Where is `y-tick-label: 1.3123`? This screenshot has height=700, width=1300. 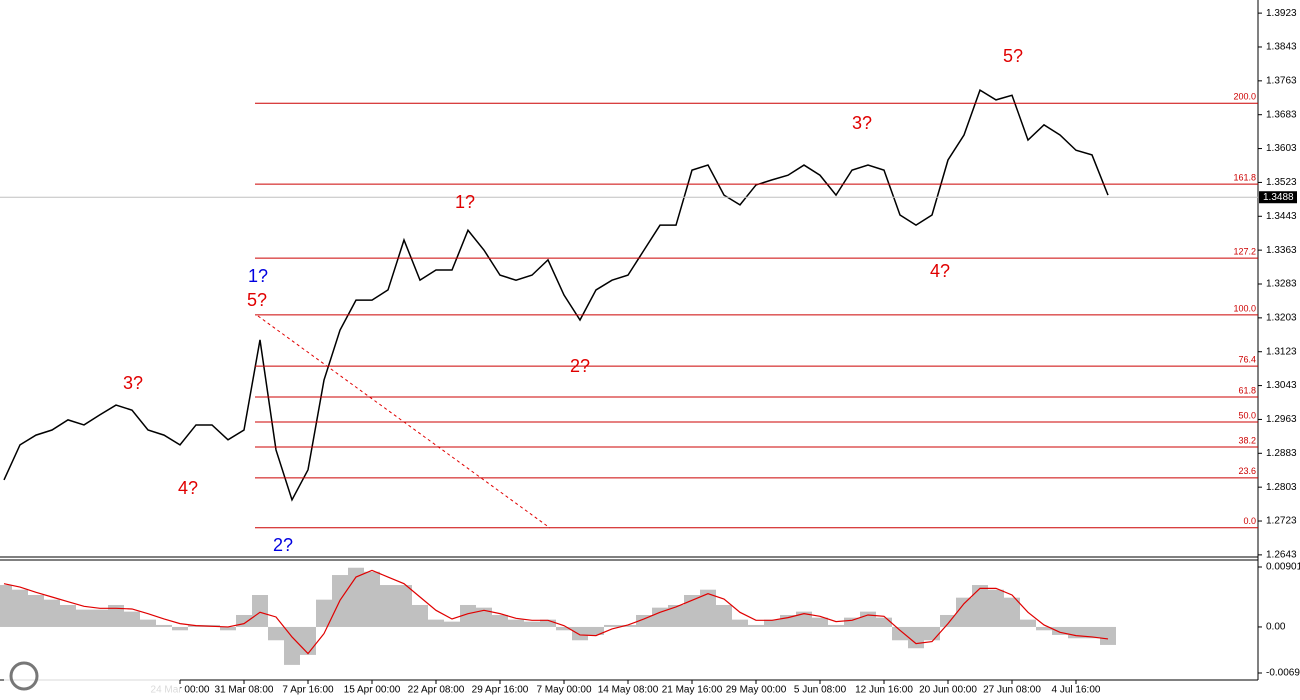 y-tick-label: 1.3123 is located at coordinates (1281, 351).